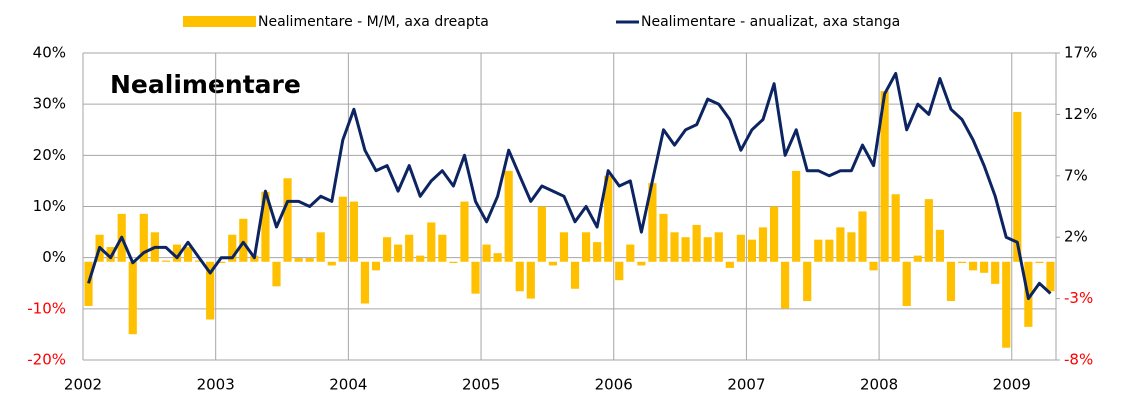  Describe the element at coordinates (49, 206) in the screenshot. I see `y-tick-label: 10%` at that location.